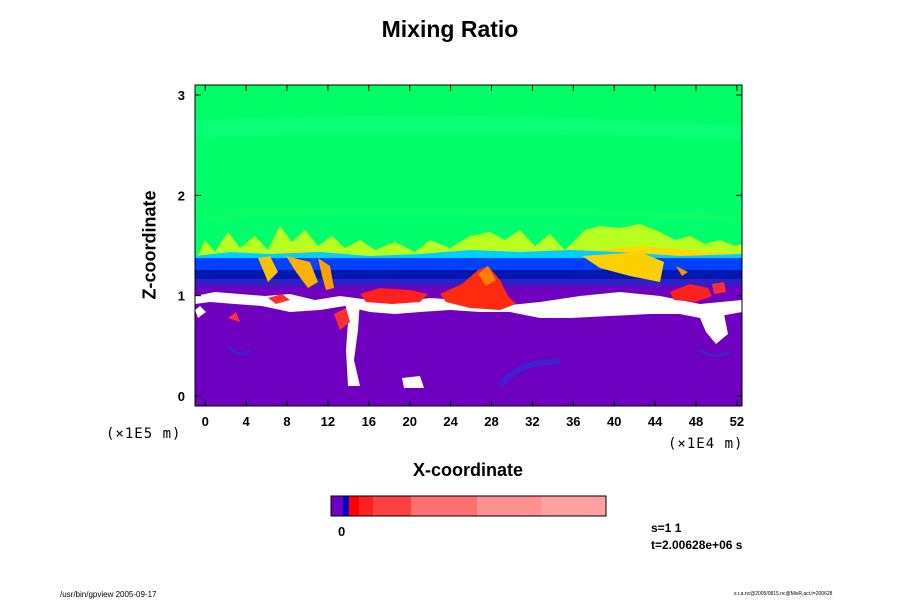  Describe the element at coordinates (783, 594) in the screenshot. I see `footer-right: s.r.a.nc@2005/0815.nc@MixR,act,t=200628` at that location.